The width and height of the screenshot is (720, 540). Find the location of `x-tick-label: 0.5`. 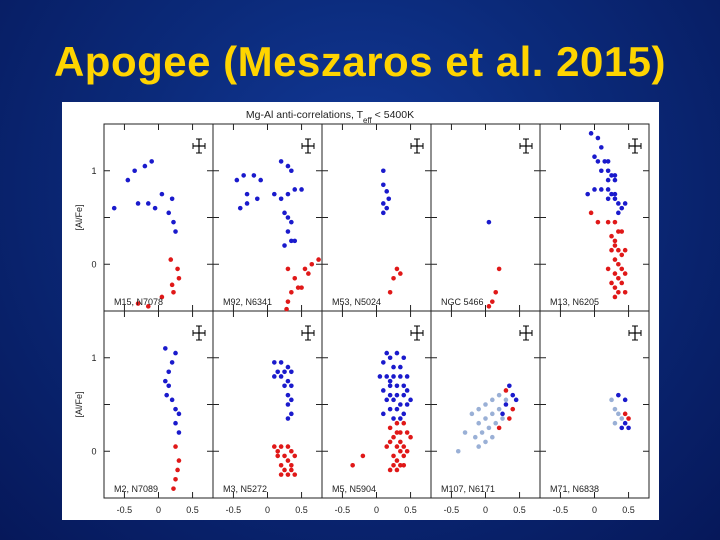

x-tick-label: 0.5 is located at coordinates (519, 510).